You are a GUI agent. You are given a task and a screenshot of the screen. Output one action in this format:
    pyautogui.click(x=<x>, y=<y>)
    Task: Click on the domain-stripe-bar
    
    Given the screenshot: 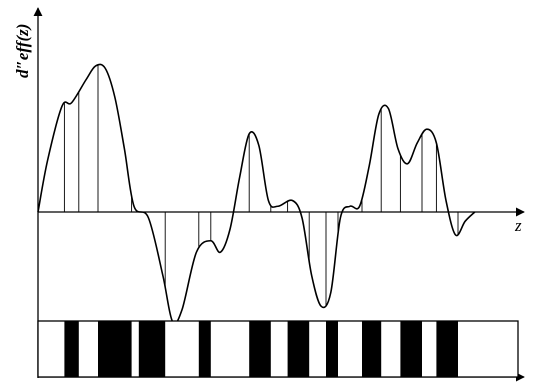 What is the action you would take?
    pyautogui.click(x=278, y=349)
    